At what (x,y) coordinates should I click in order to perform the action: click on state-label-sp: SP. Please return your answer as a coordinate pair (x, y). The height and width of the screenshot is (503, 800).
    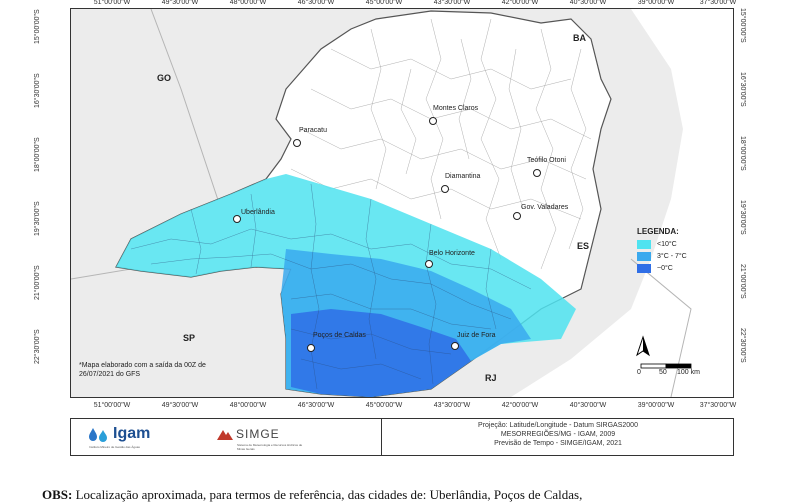
    Looking at the image, I should click on (189, 338).